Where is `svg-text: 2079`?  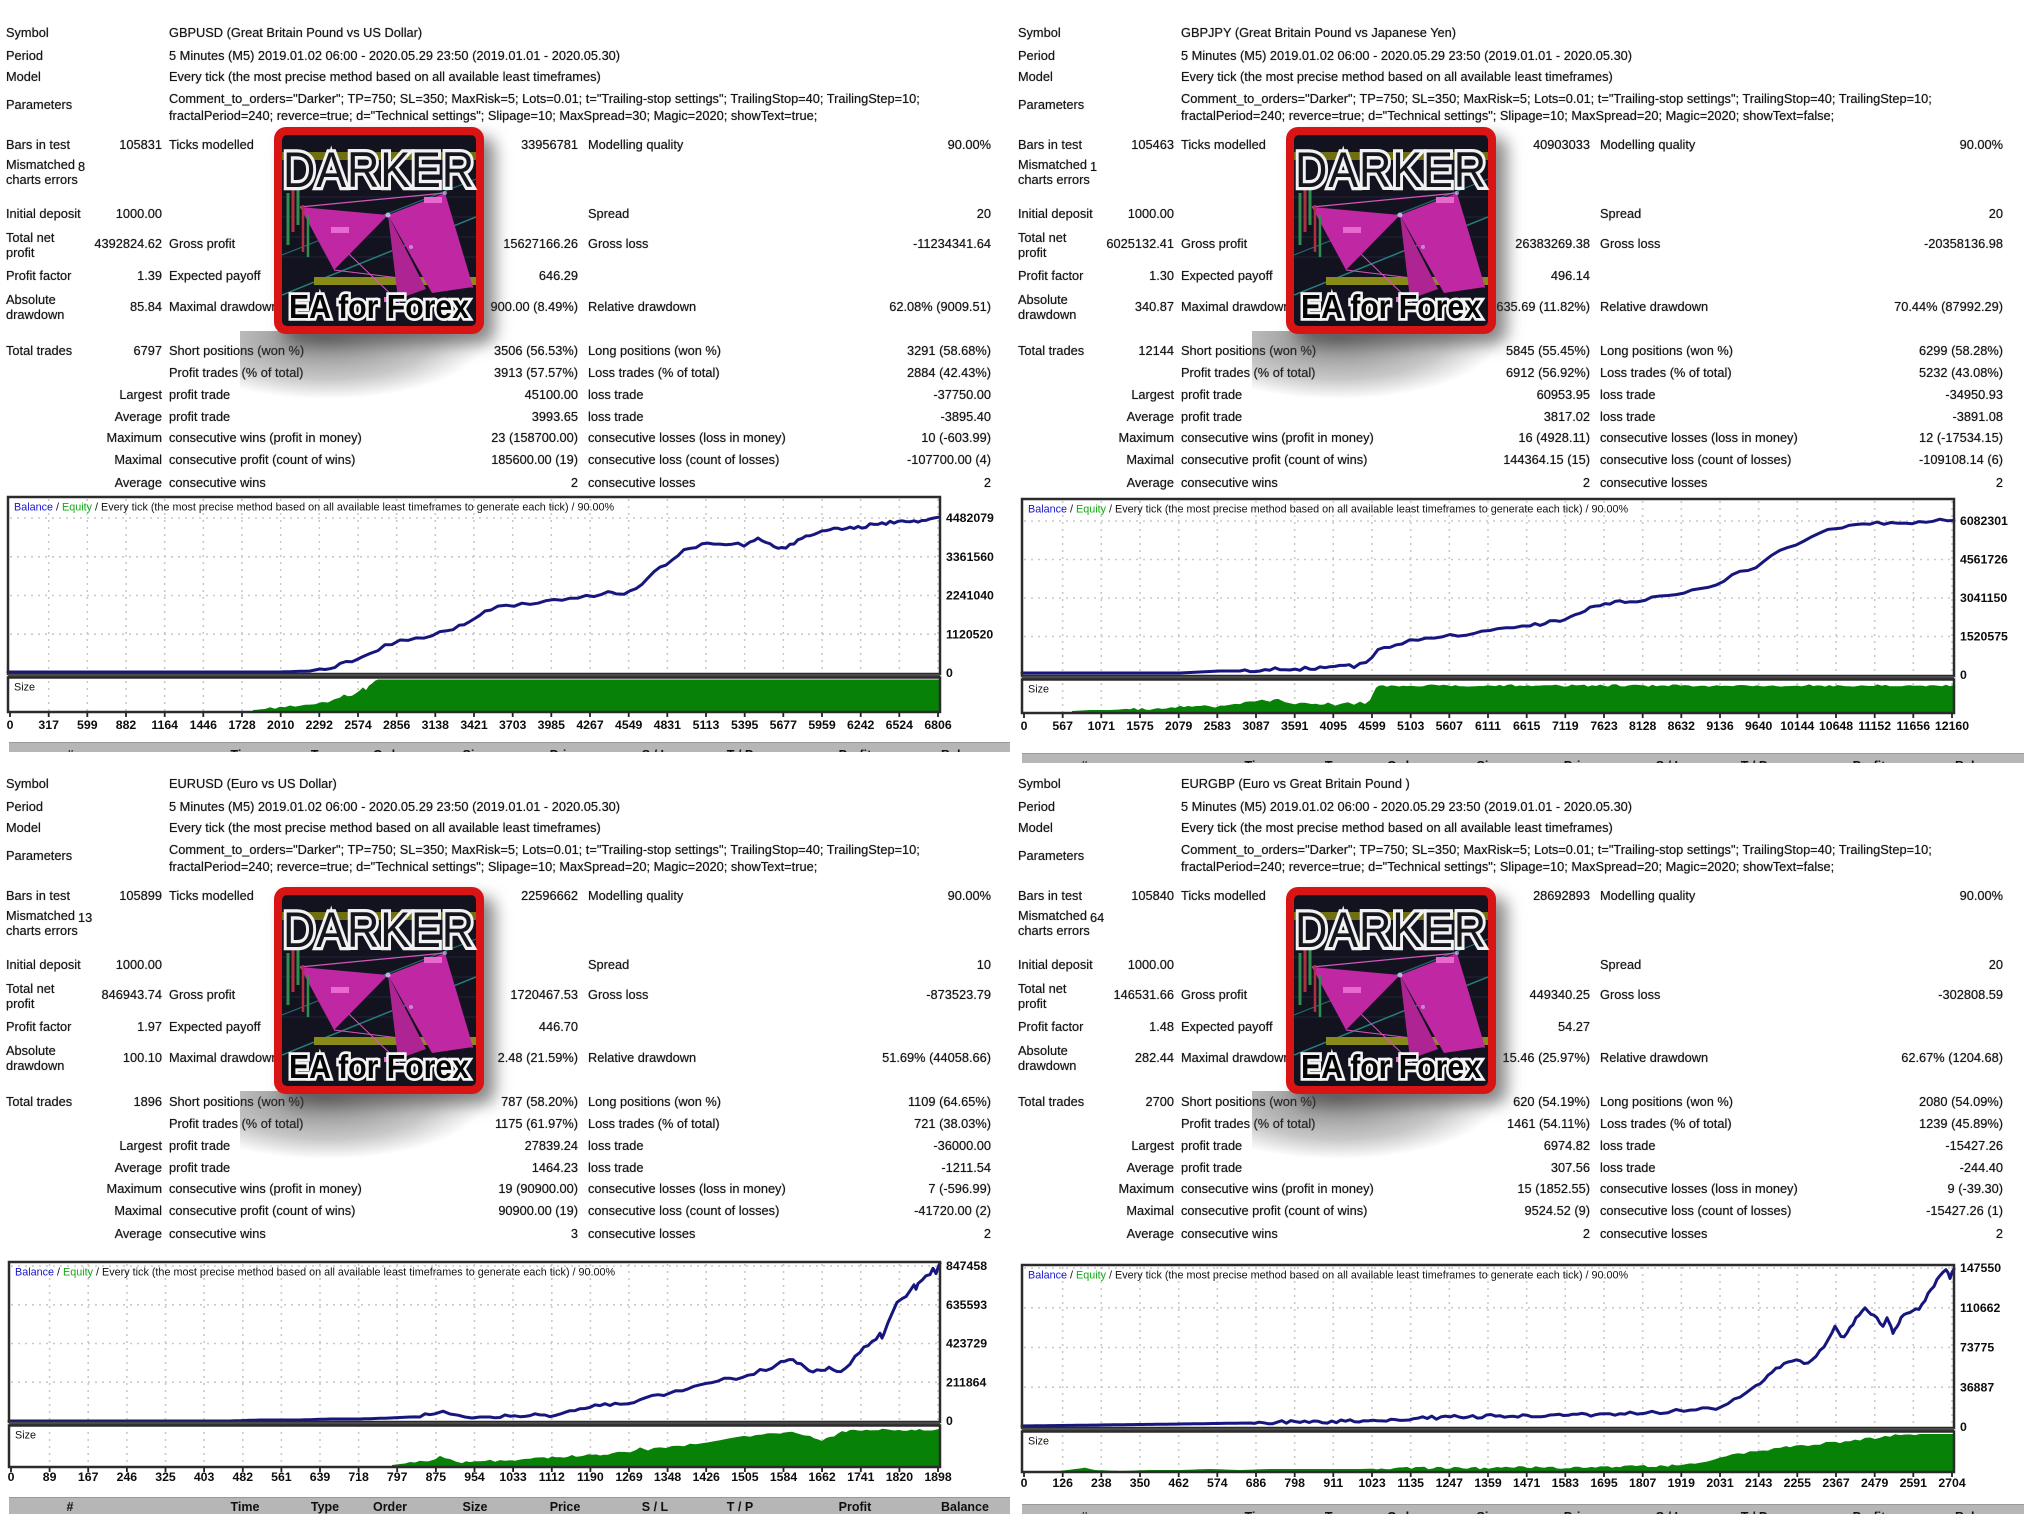 svg-text: 2079 is located at coordinates (1179, 726).